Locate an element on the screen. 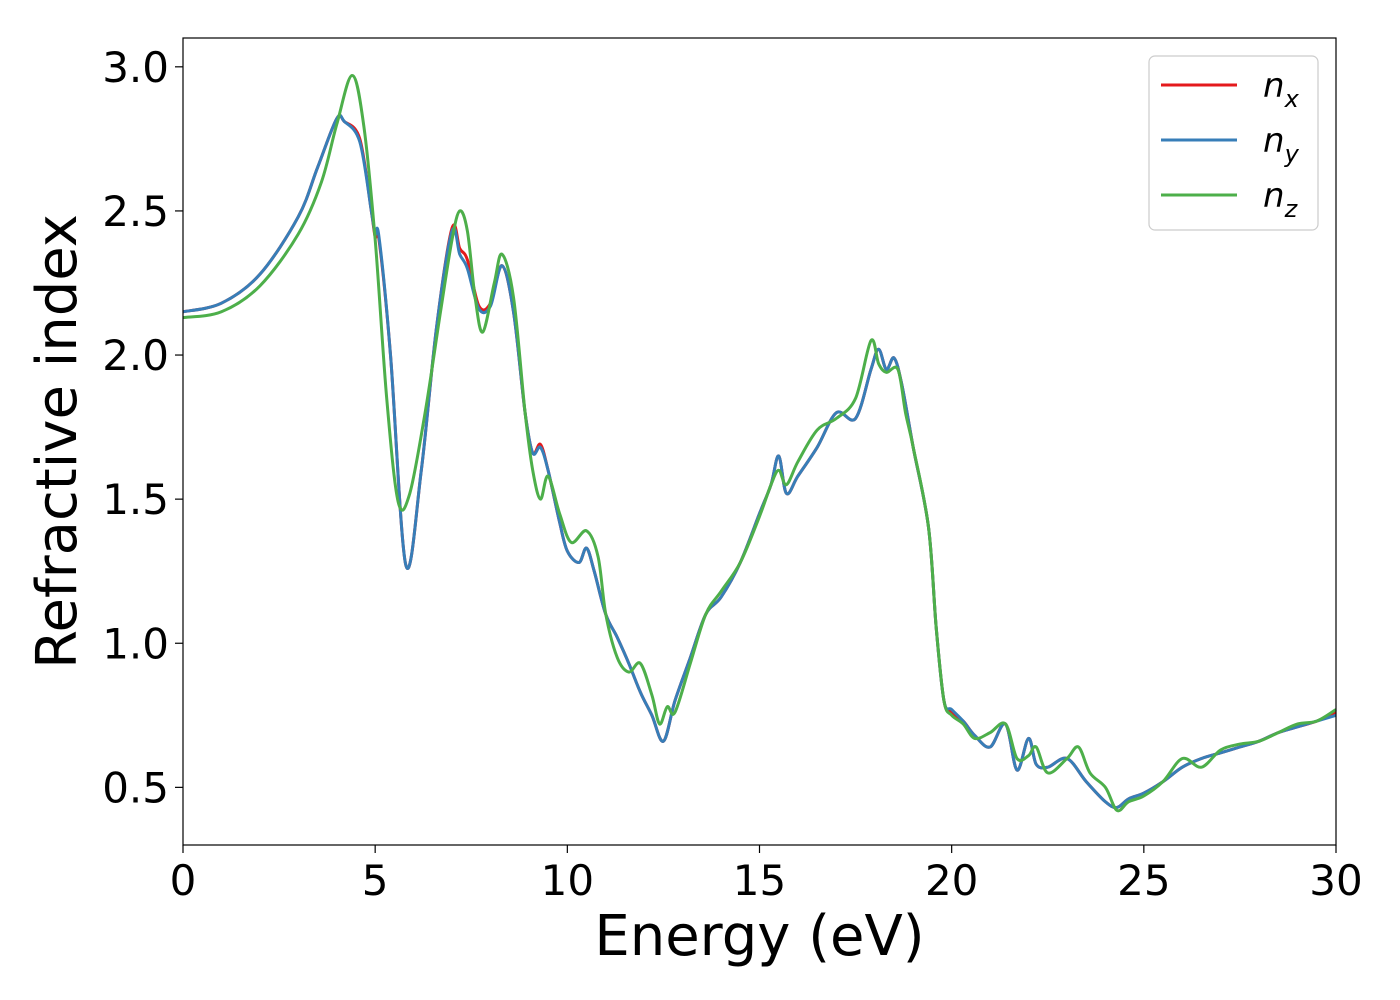  legend-label-n_x: nx is located at coordinates (1281, 89).